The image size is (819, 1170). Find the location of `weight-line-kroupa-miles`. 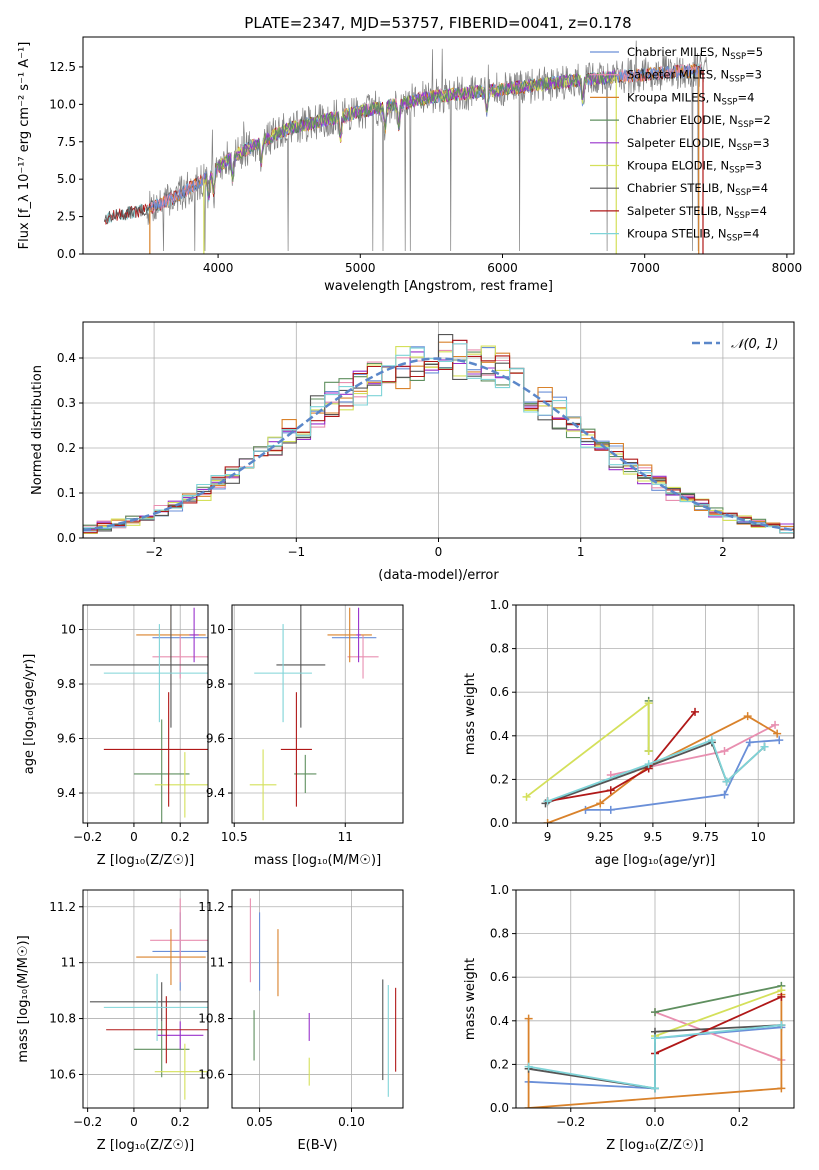

weight-line-kroupa-miles is located at coordinates (662, 769).